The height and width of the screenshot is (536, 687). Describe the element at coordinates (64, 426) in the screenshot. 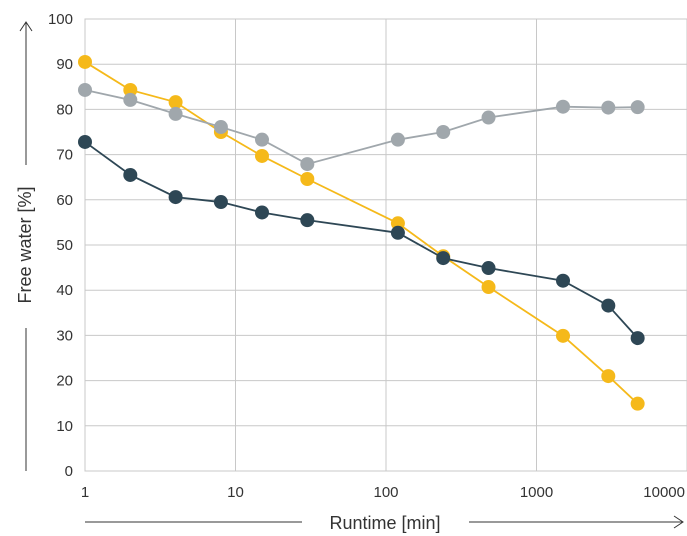

I see `y-tick-label: 10` at that location.